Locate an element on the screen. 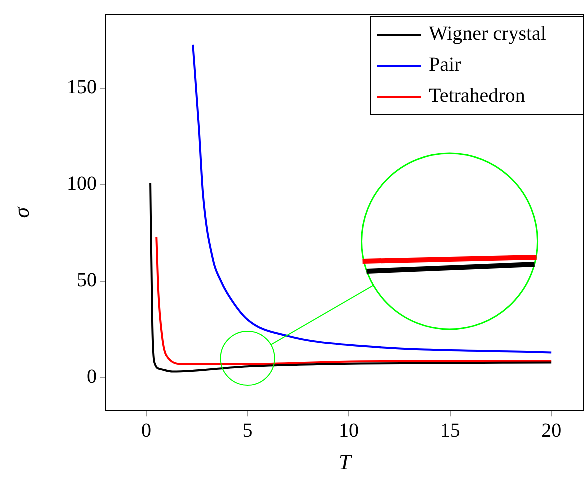  x-tick-label: 0 is located at coordinates (147, 431).